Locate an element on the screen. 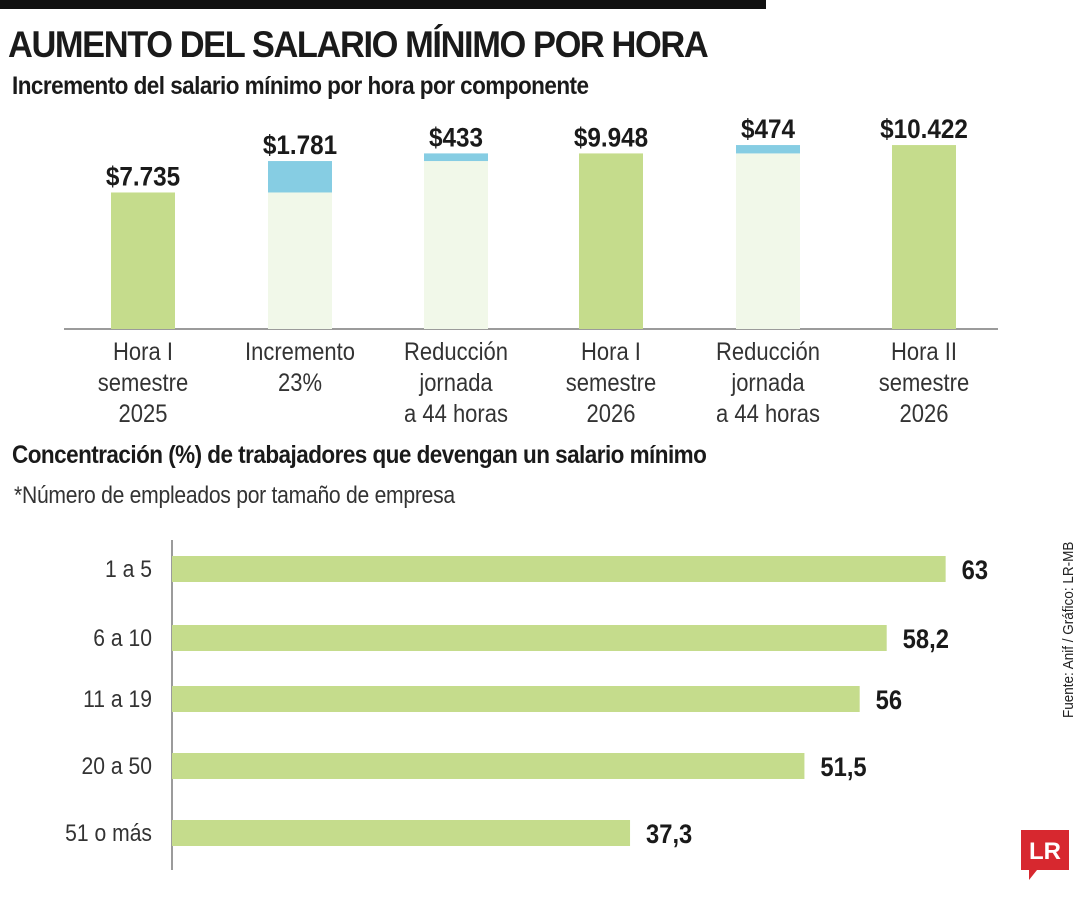 This screenshot has width=1080, height=900. category-label: 2025 is located at coordinates (143, 414).